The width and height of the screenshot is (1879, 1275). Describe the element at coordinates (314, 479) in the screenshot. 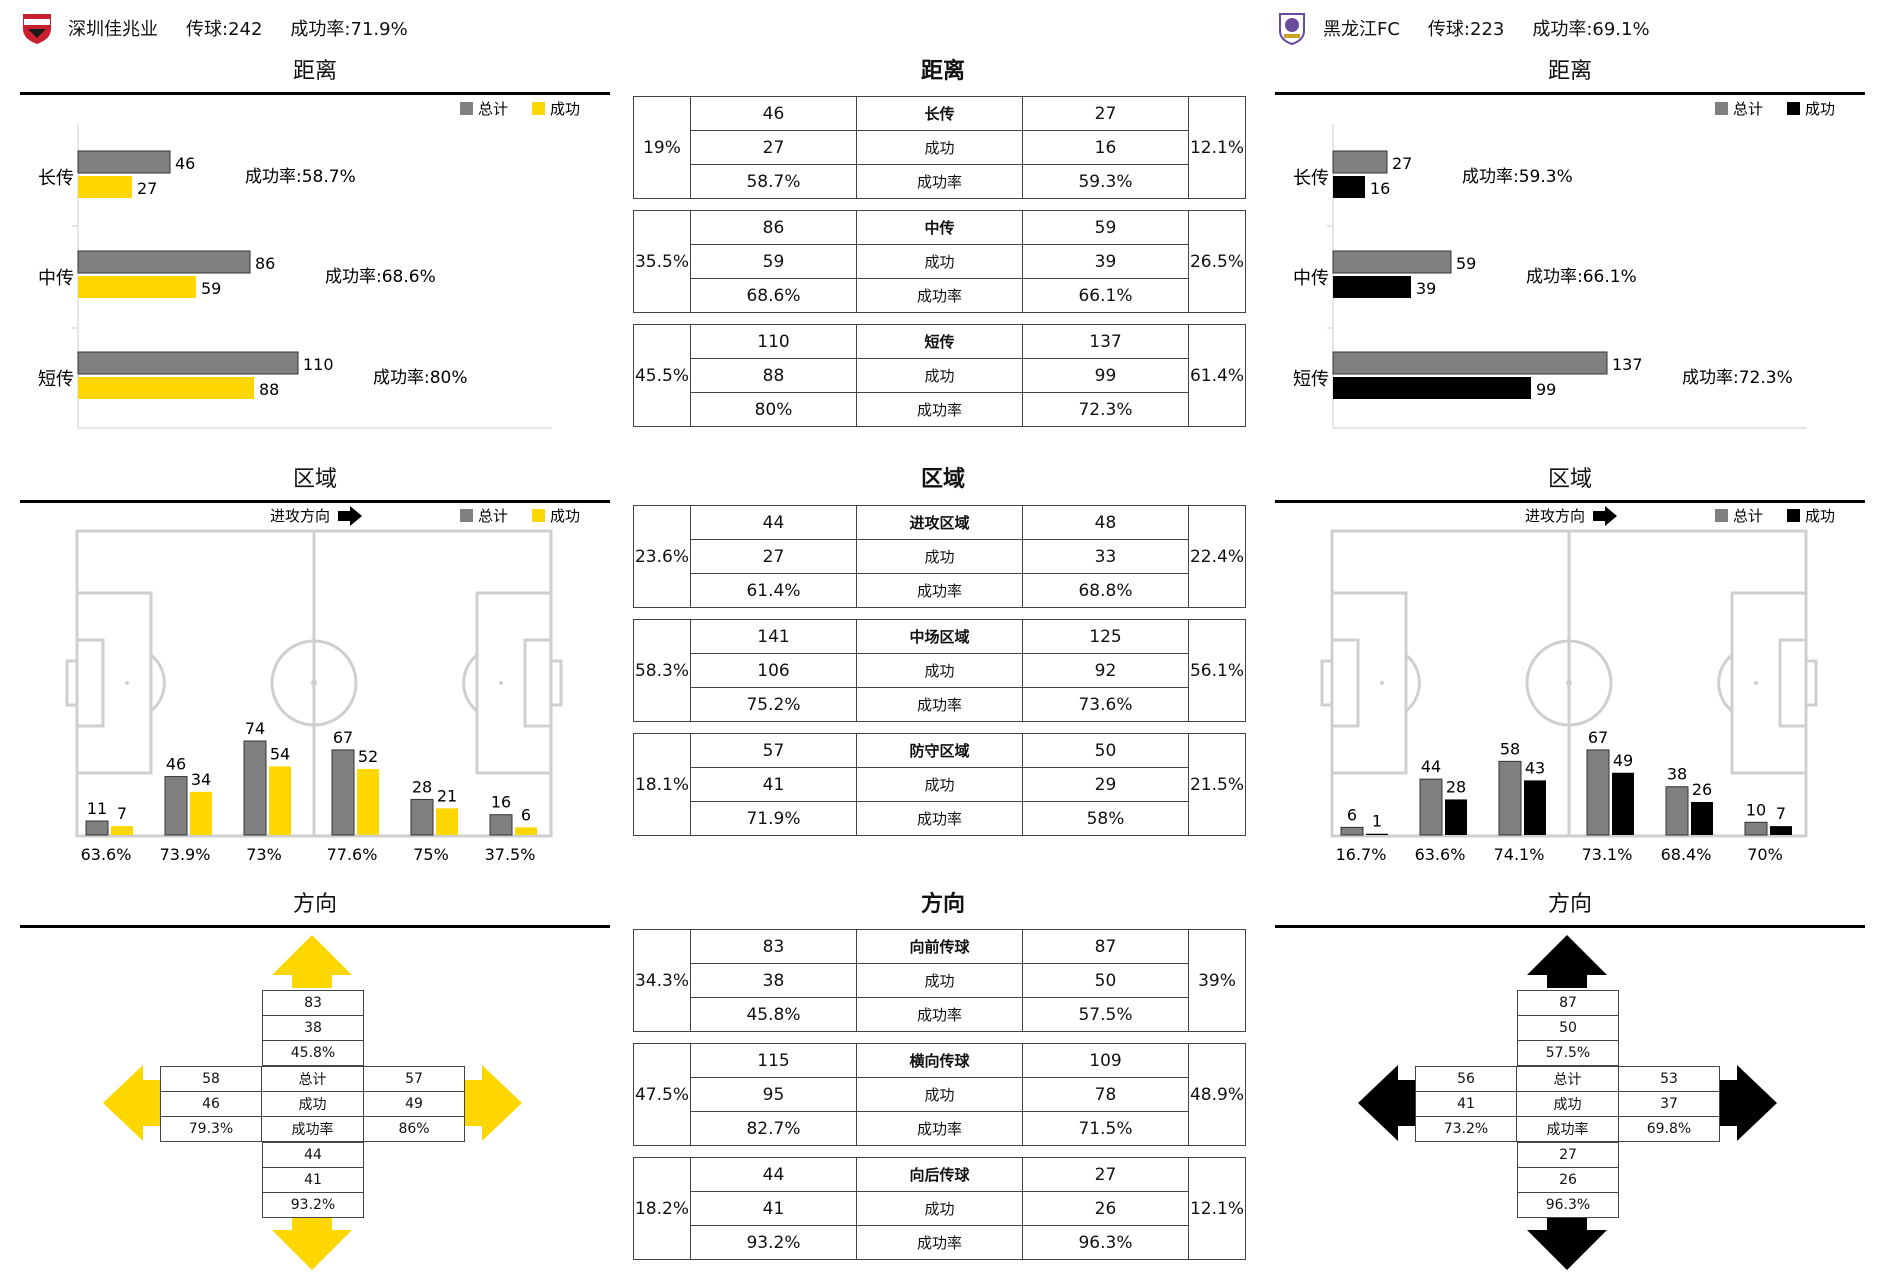

I see `left-zone-title: 区域` at that location.